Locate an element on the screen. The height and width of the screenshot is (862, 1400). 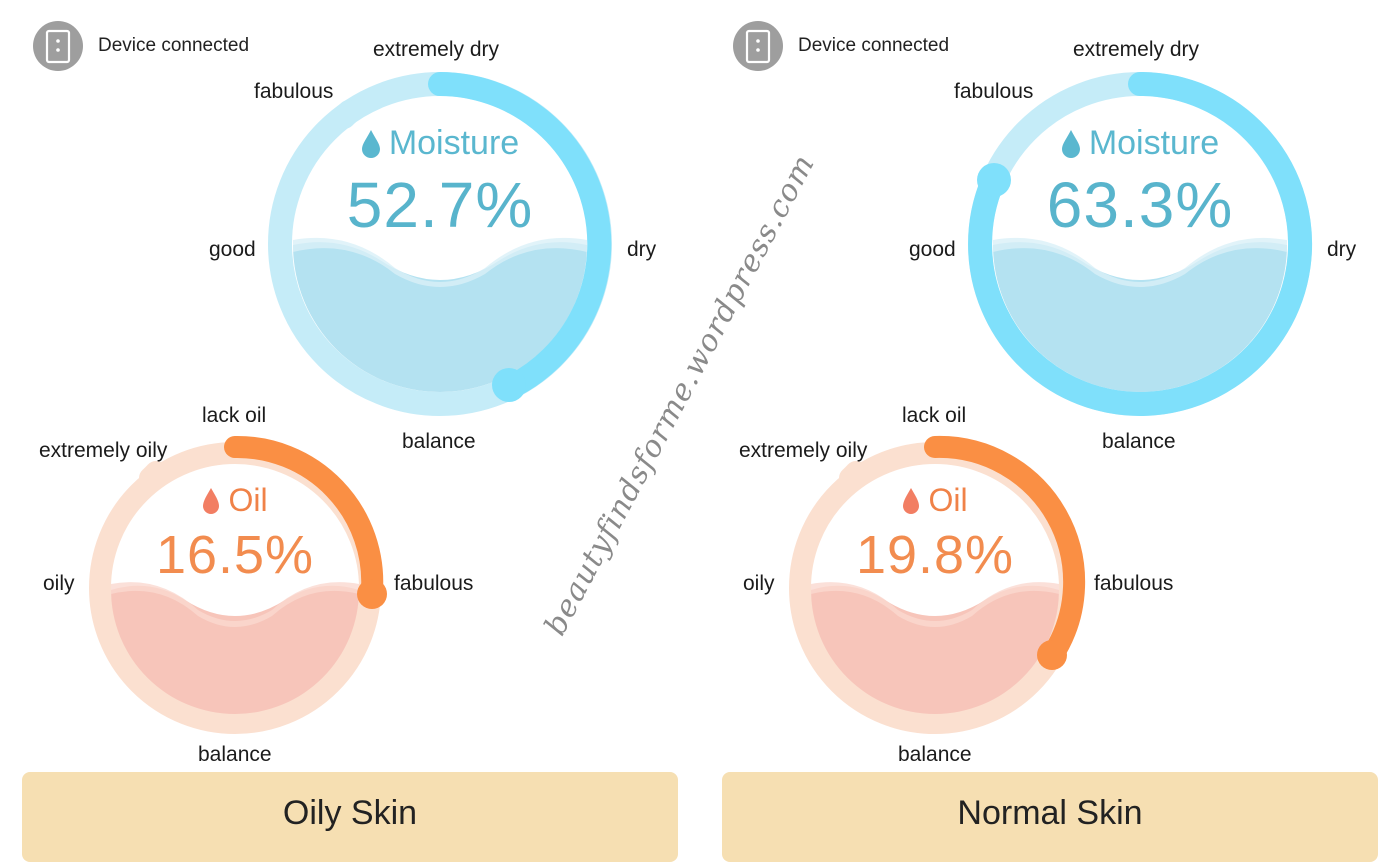
moisture-readout: Moisture 52.7% is located at coordinates (440, 183).